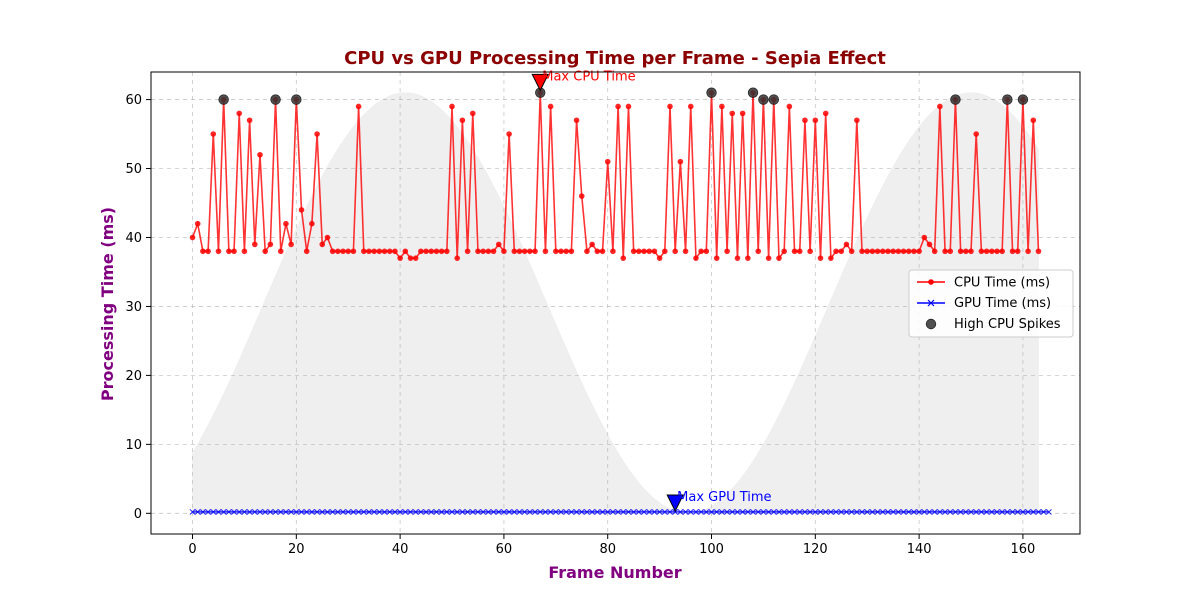 The image size is (1200, 600). Describe the element at coordinates (711, 549) in the screenshot. I see `x-tick-label: 100` at that location.